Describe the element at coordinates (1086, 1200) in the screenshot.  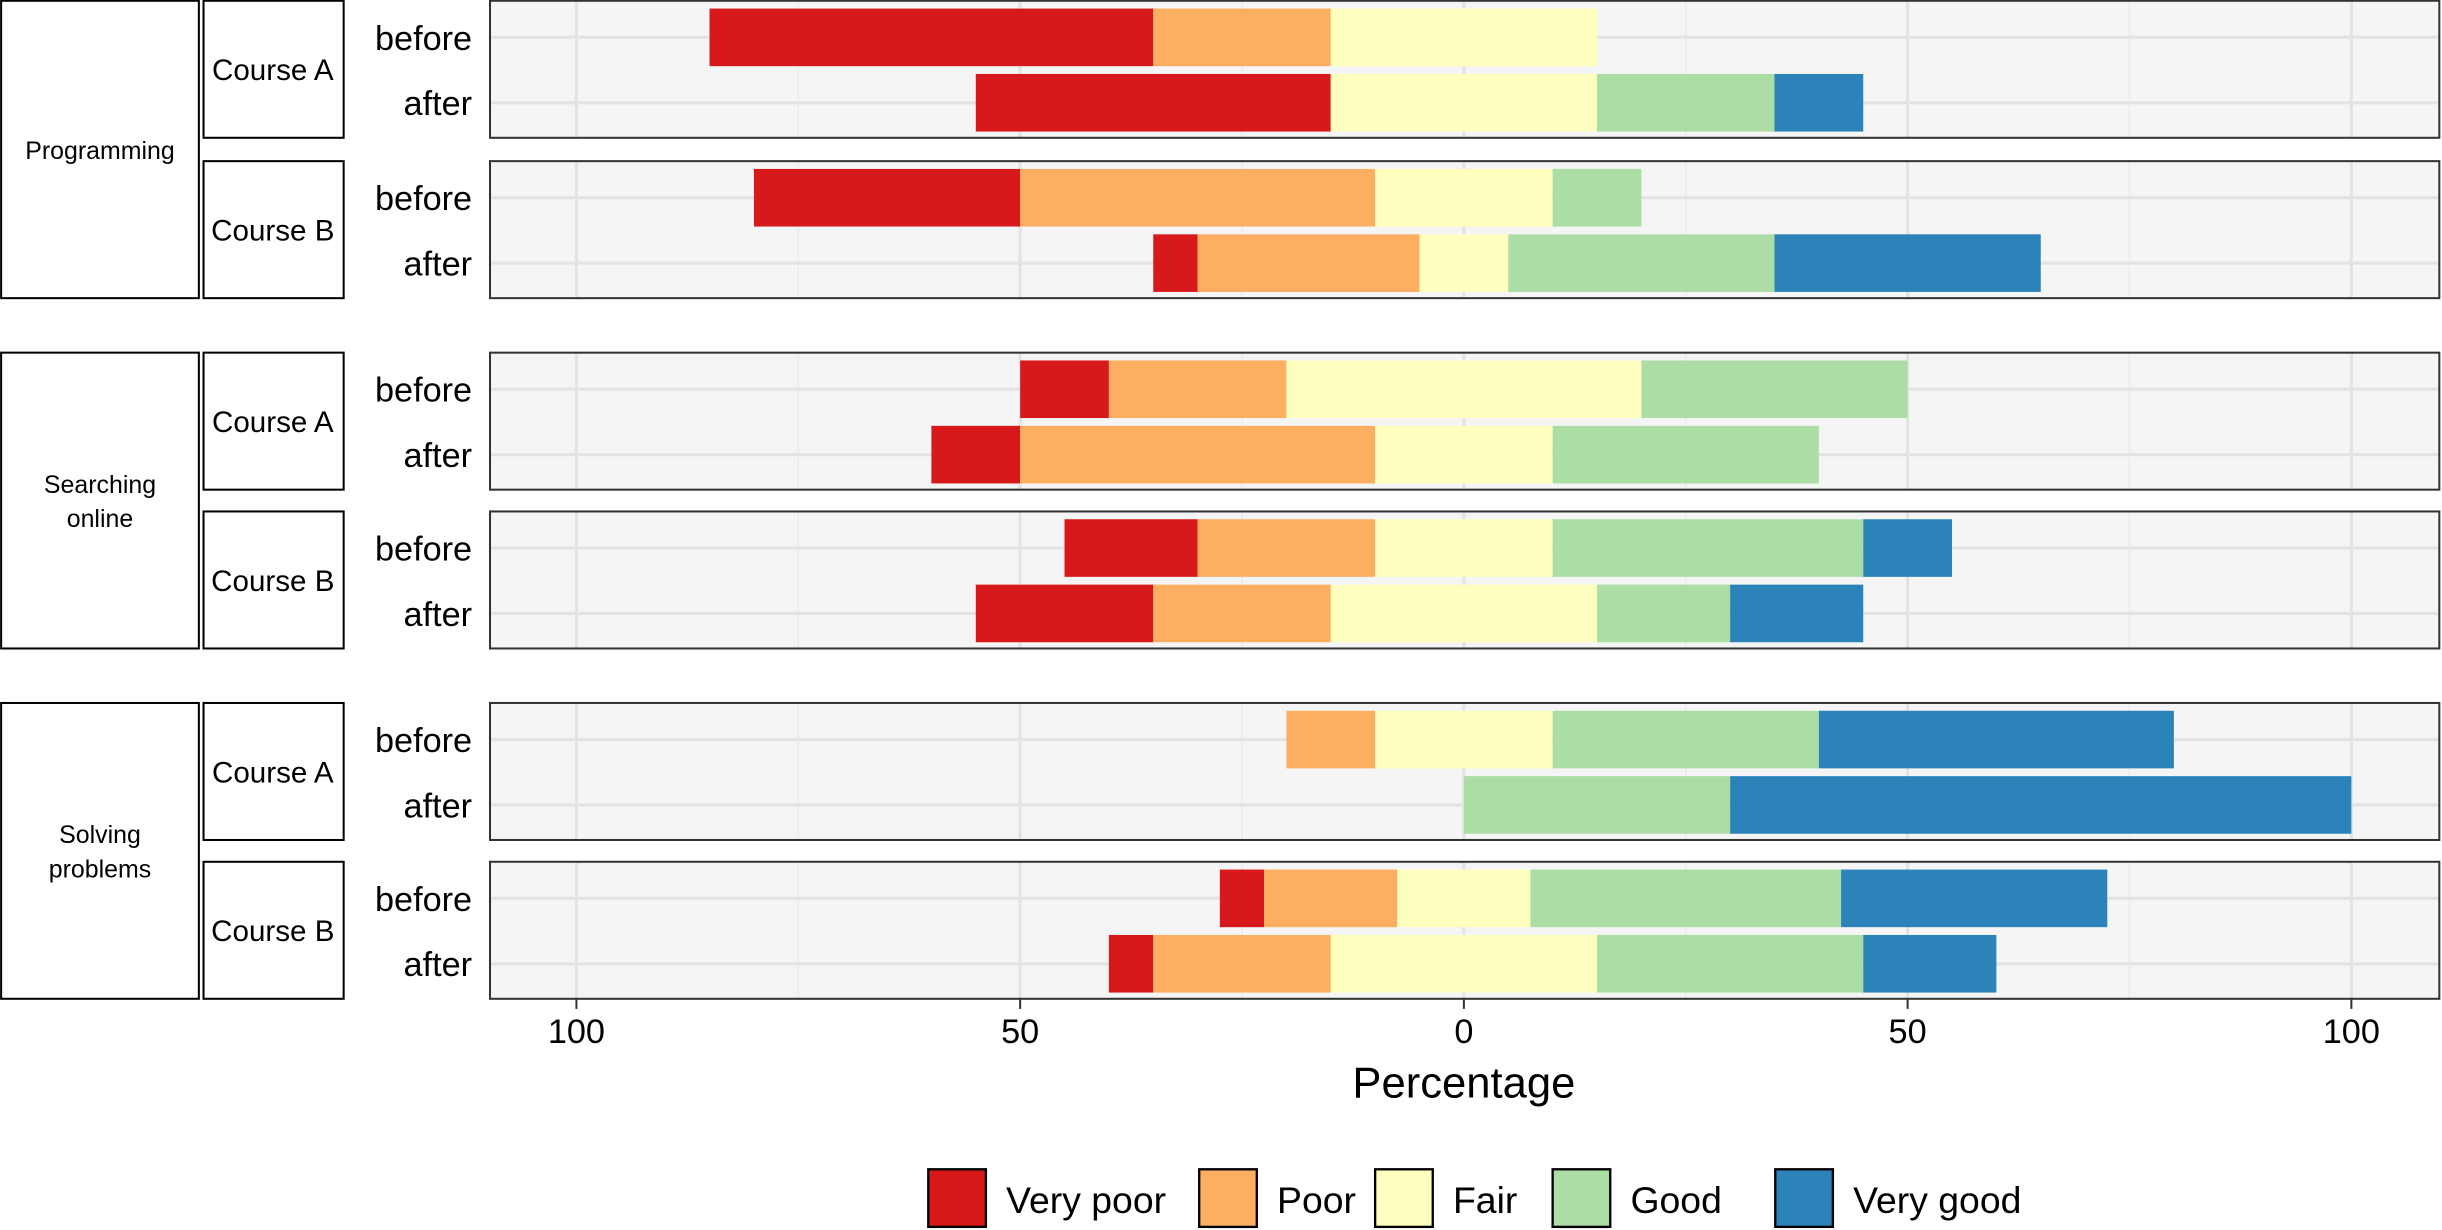
I see `legend-label: Very poor` at that location.